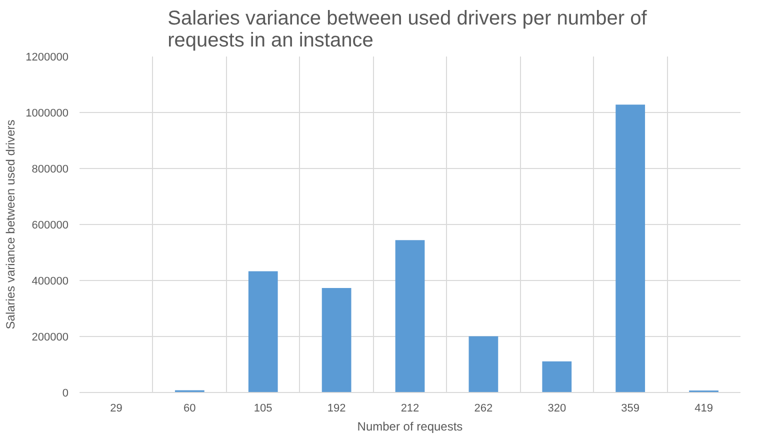 This screenshot has height=443, width=767. What do you see at coordinates (410, 427) in the screenshot?
I see `x-axis-title: Number of requests` at bounding box center [410, 427].